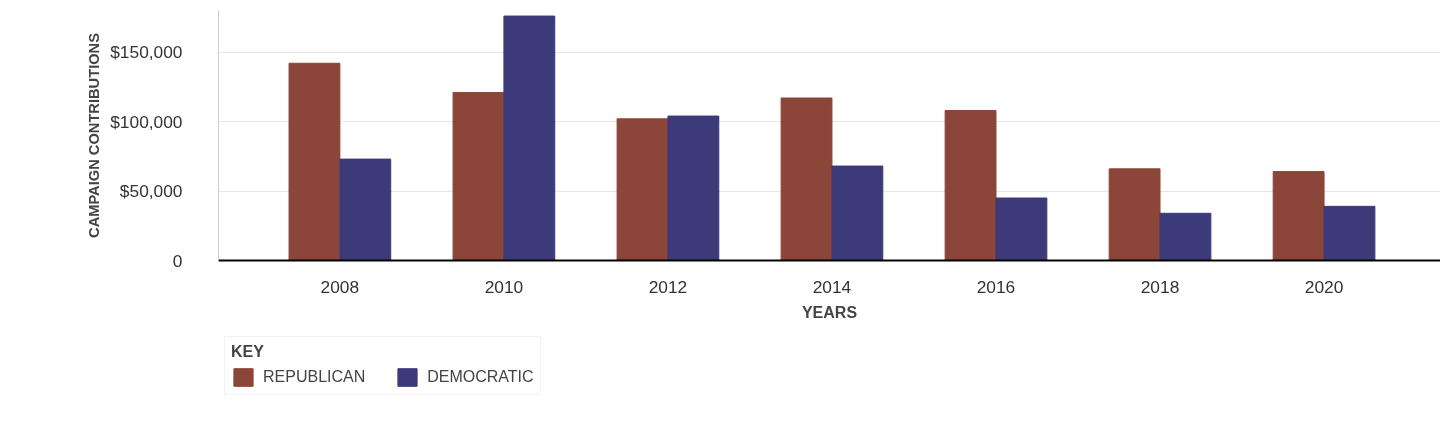  I want to click on x-tick-label: 2016, so click(996, 286).